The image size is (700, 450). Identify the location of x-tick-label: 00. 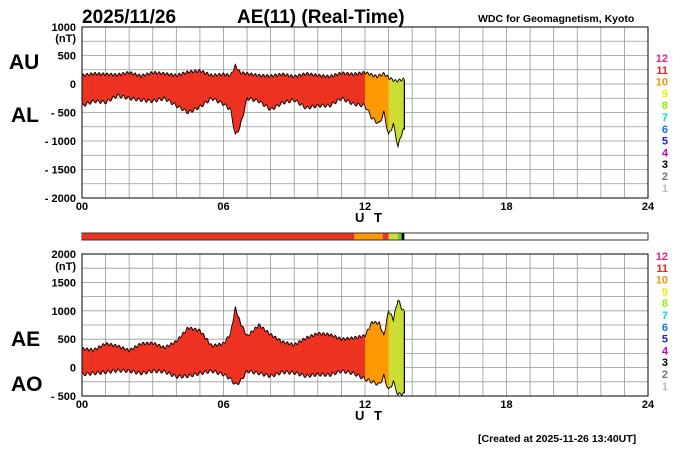
(82, 207).